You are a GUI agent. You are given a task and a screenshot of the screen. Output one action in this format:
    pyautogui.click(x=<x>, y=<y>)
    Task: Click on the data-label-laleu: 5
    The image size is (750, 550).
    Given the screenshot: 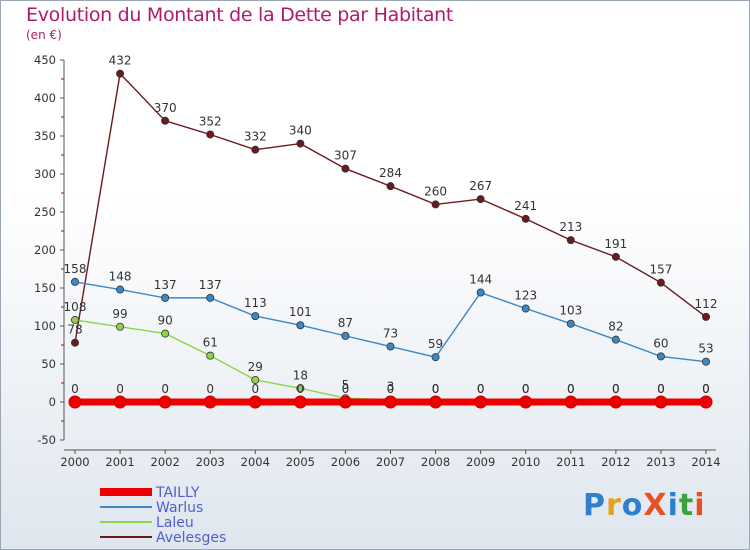 What is the action you would take?
    pyautogui.click(x=346, y=385)
    